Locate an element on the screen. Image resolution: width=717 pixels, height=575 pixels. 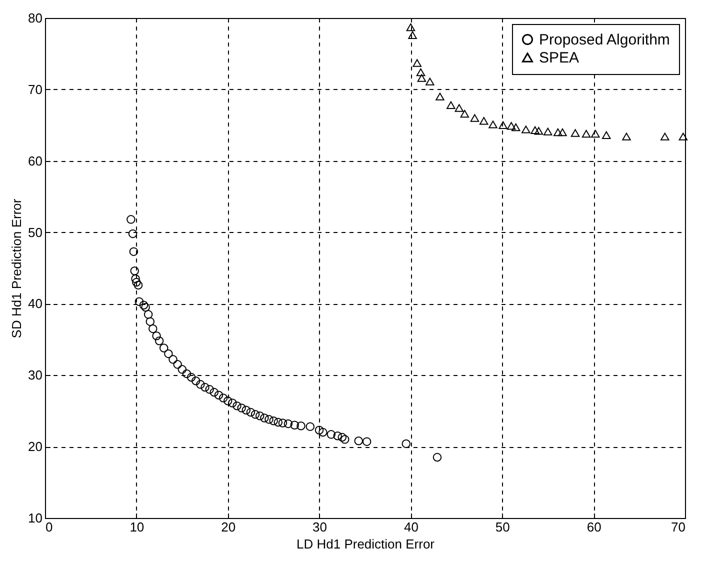
x-tick-label: 10 is located at coordinates (137, 527).